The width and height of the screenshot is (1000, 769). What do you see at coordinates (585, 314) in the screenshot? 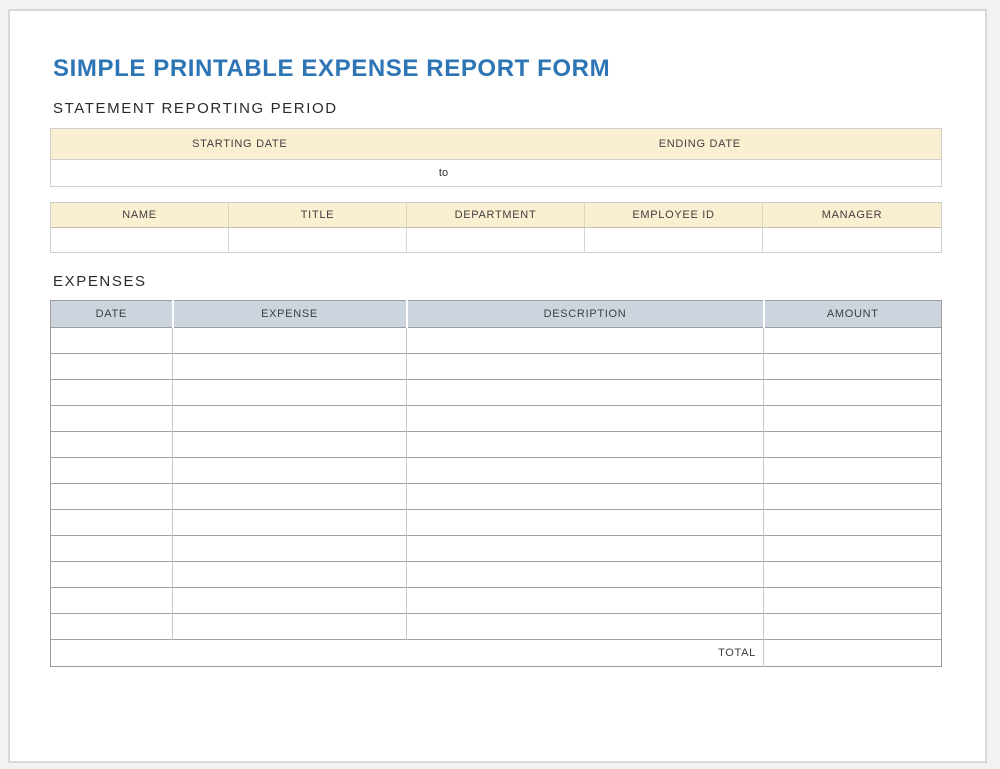
I see `description-header: DESCRIPTION` at bounding box center [585, 314].